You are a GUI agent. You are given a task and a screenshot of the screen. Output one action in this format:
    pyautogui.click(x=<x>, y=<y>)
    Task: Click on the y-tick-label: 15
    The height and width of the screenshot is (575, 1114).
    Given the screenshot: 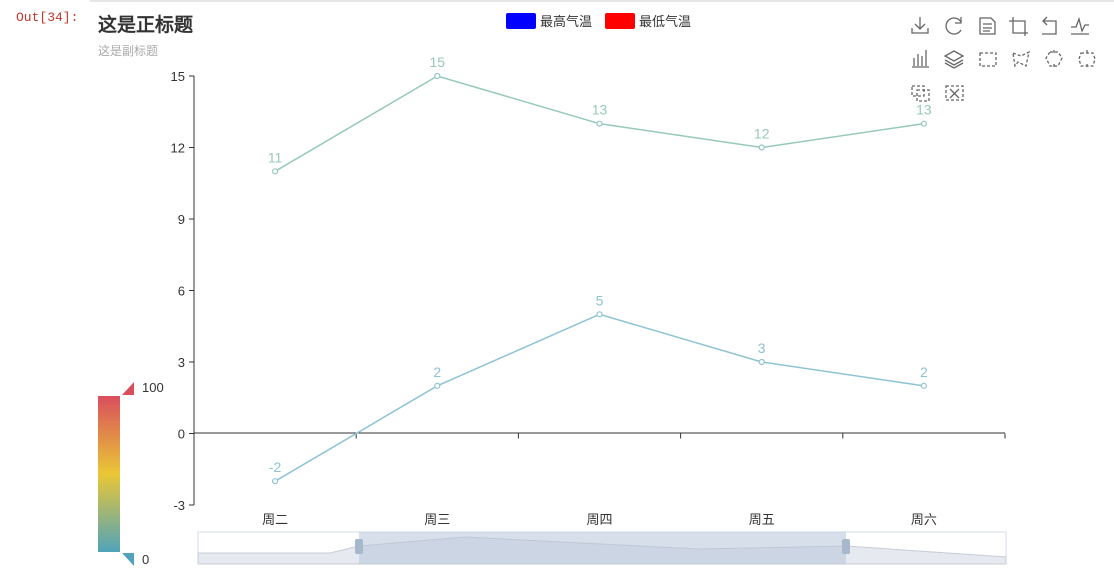 What is the action you would take?
    pyautogui.click(x=178, y=76)
    